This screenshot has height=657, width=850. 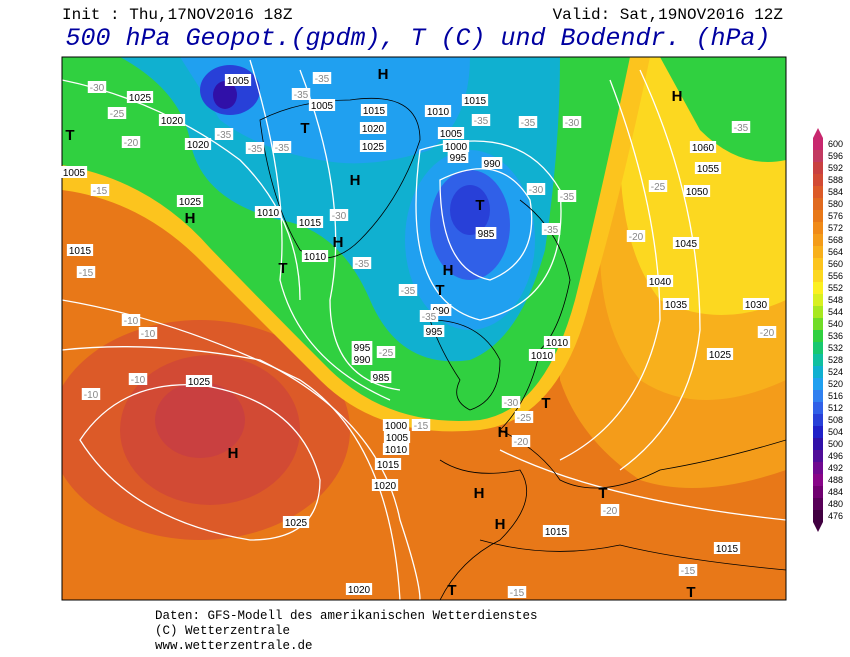 I want to click on isobar-label-text: 1025, so click(x=199, y=382).